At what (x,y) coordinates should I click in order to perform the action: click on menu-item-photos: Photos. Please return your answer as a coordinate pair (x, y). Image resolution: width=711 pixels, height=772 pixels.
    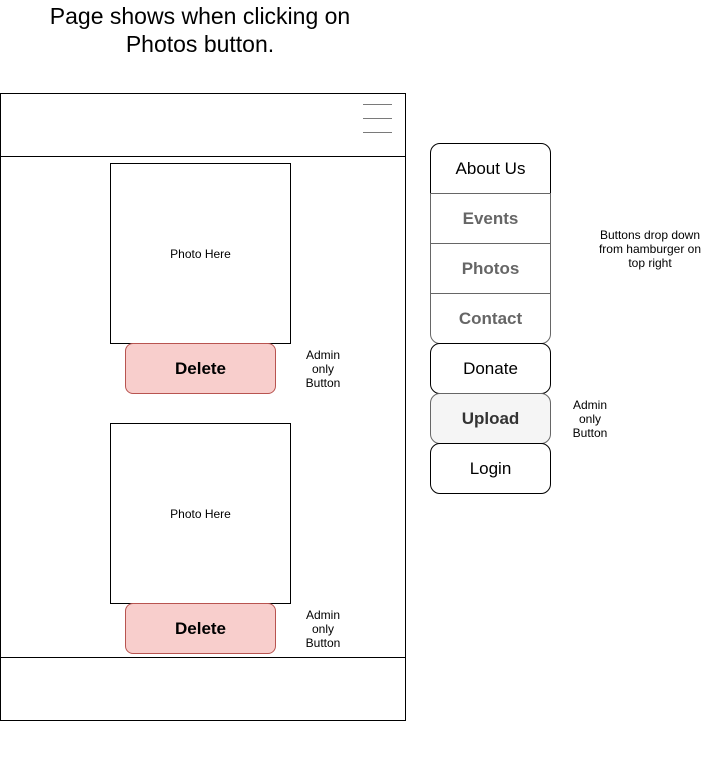
    Looking at the image, I should click on (490, 268).